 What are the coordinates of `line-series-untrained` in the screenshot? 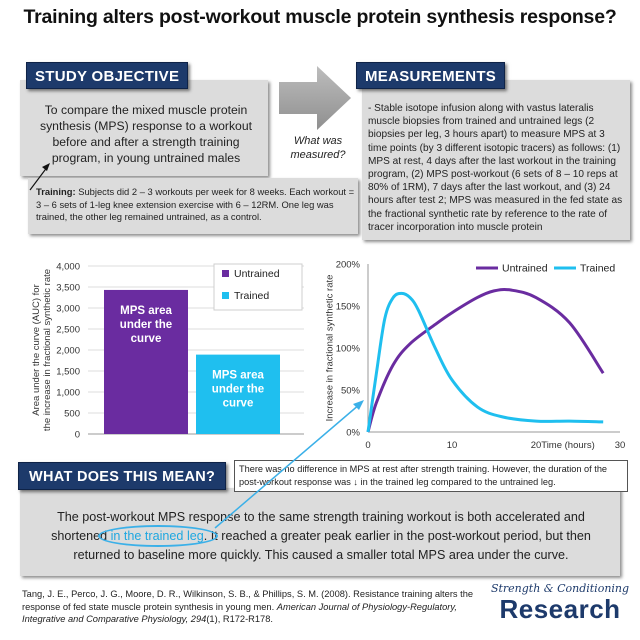 It's located at (485, 360).